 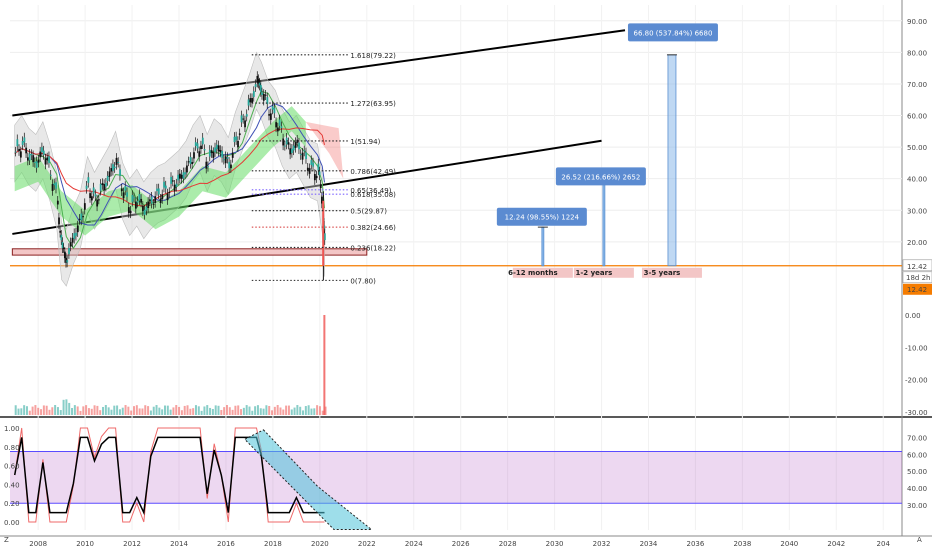 I want to click on time-tick-label: 2010, so click(x=85, y=544).